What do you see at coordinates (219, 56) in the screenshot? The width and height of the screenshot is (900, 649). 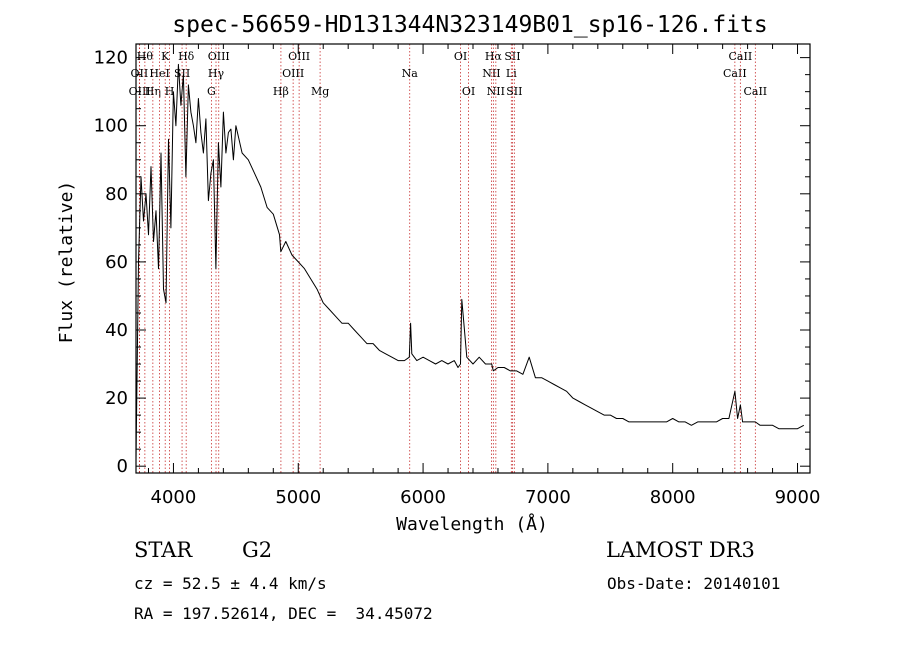 I see `line-marker-label-11: OIII` at bounding box center [219, 56].